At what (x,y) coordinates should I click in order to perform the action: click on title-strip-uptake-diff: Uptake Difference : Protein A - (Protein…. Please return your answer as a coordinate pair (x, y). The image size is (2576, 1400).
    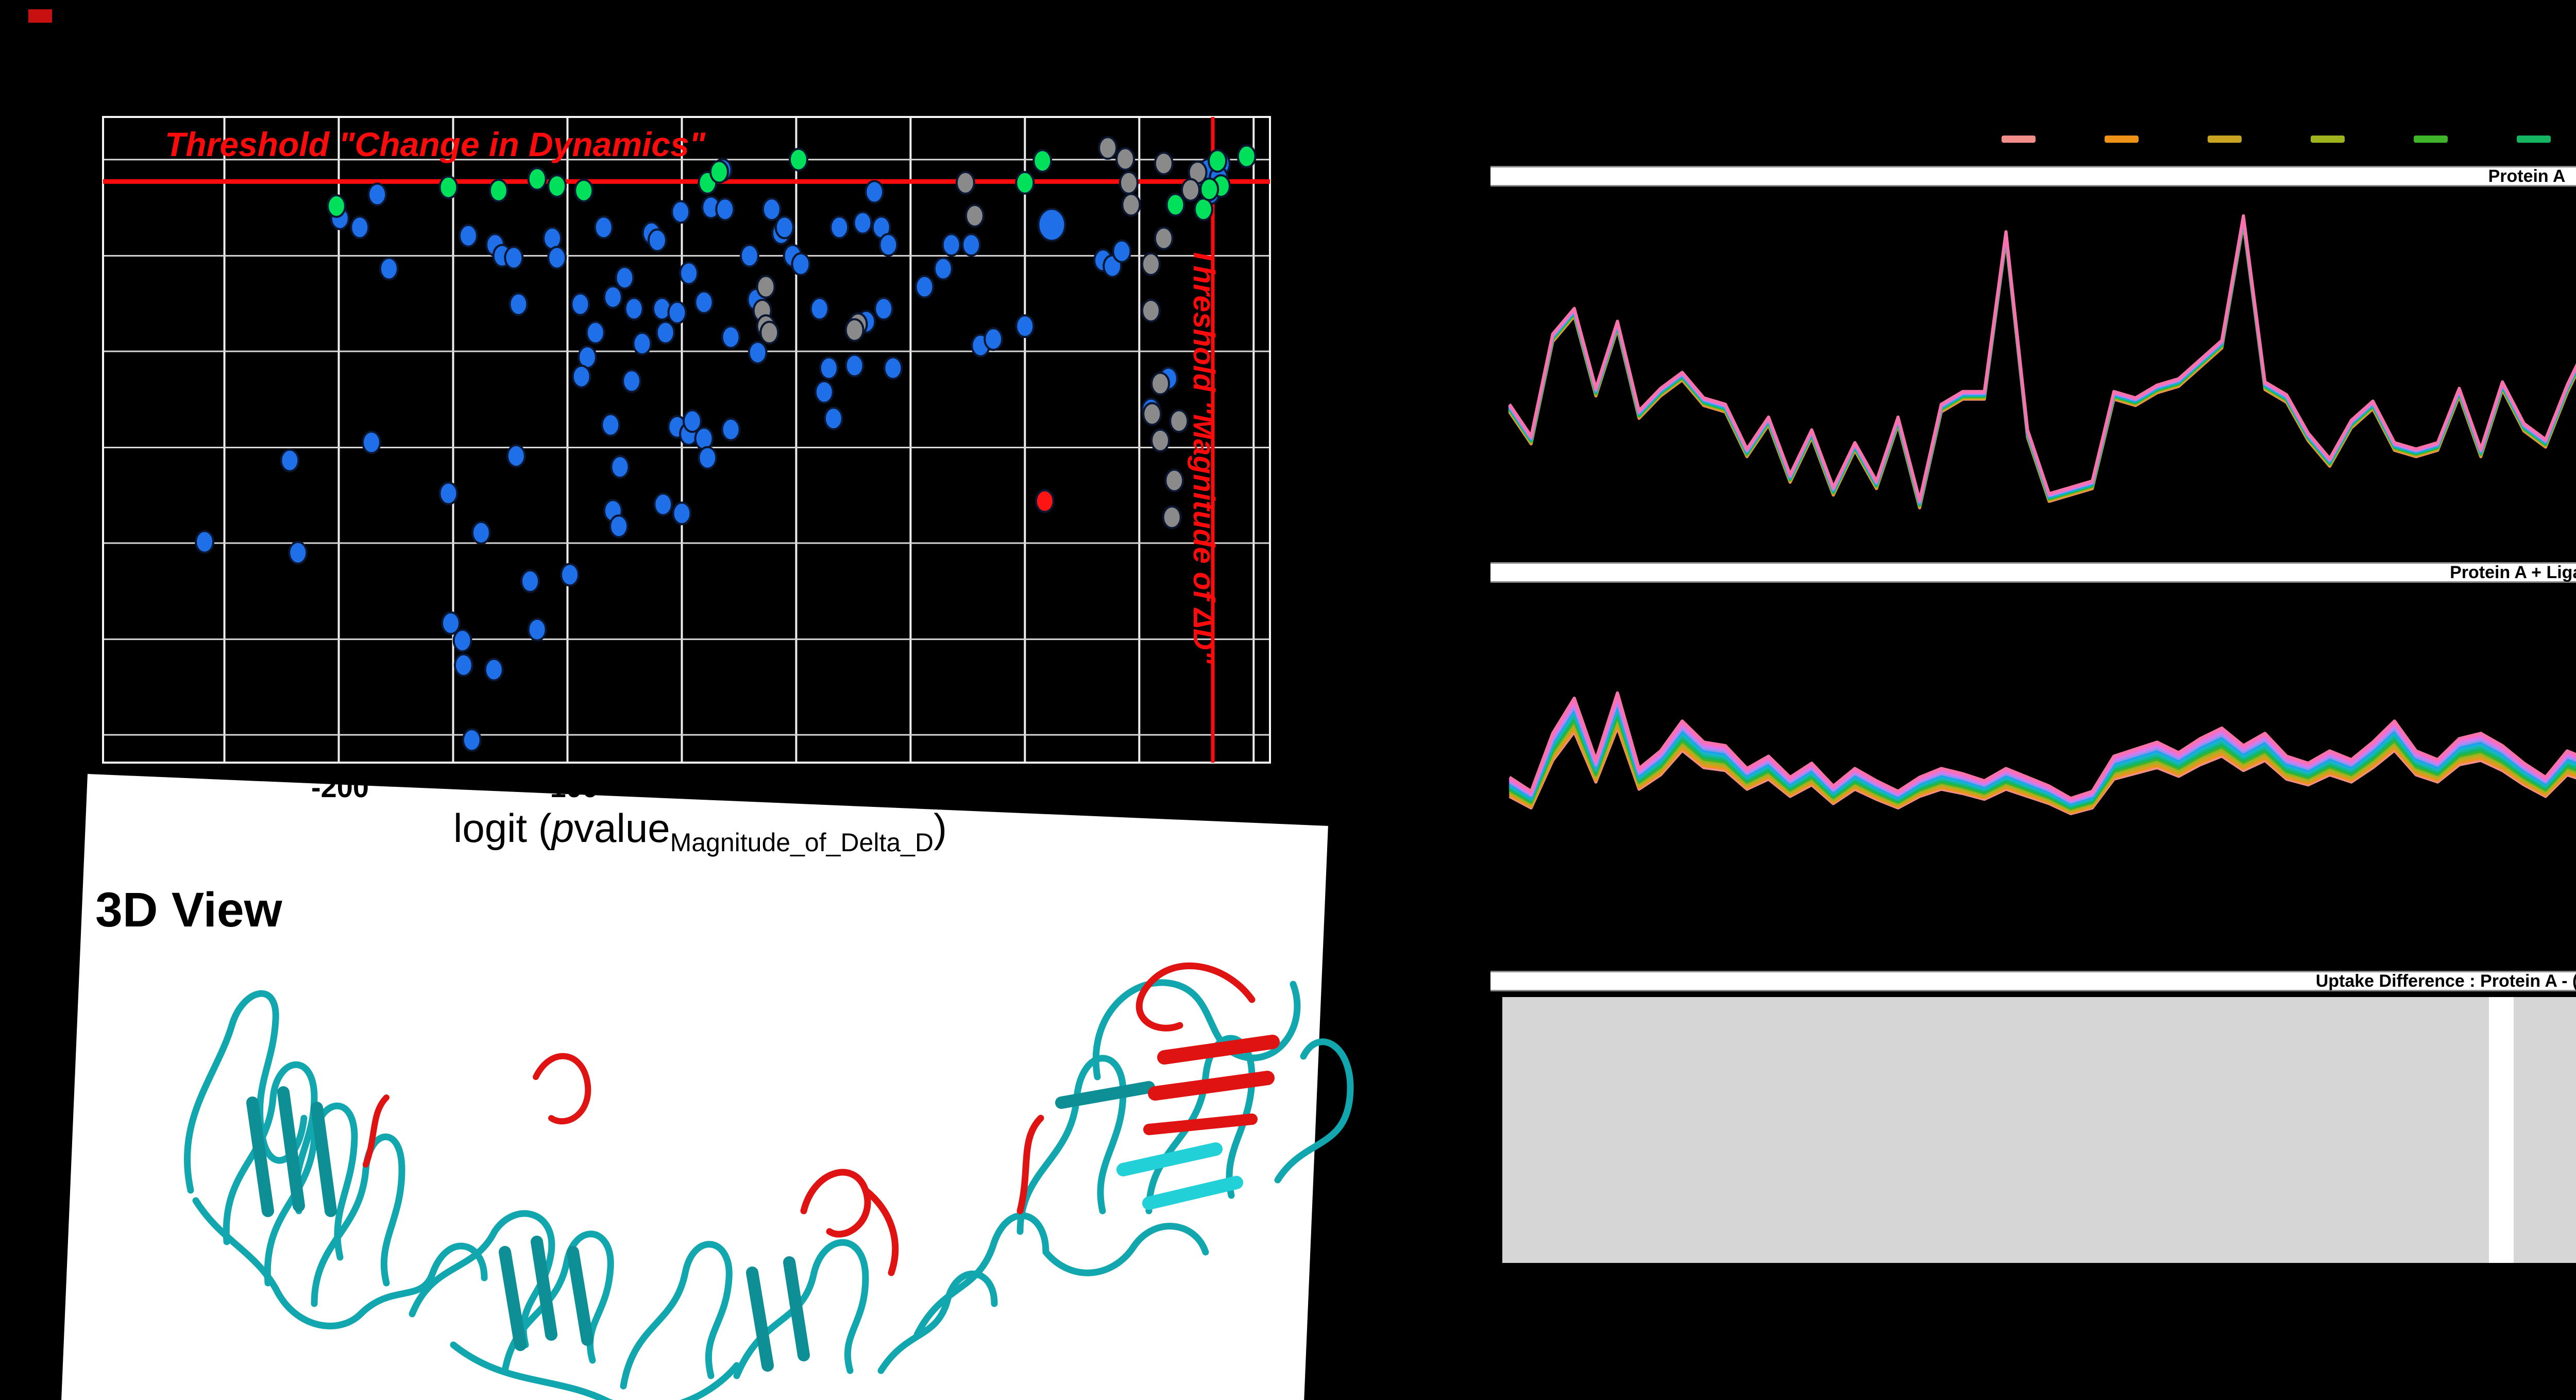
    Looking at the image, I should click on (2033, 981).